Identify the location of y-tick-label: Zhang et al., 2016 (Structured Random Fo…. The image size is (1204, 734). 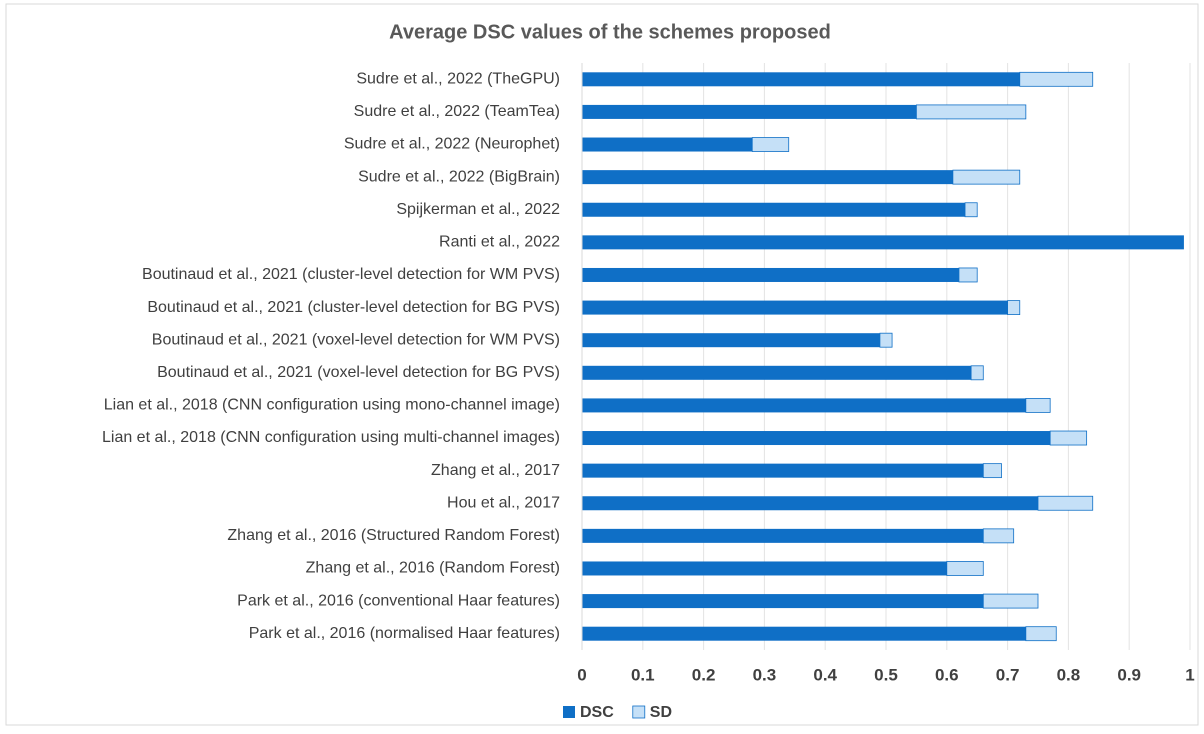
(393, 535).